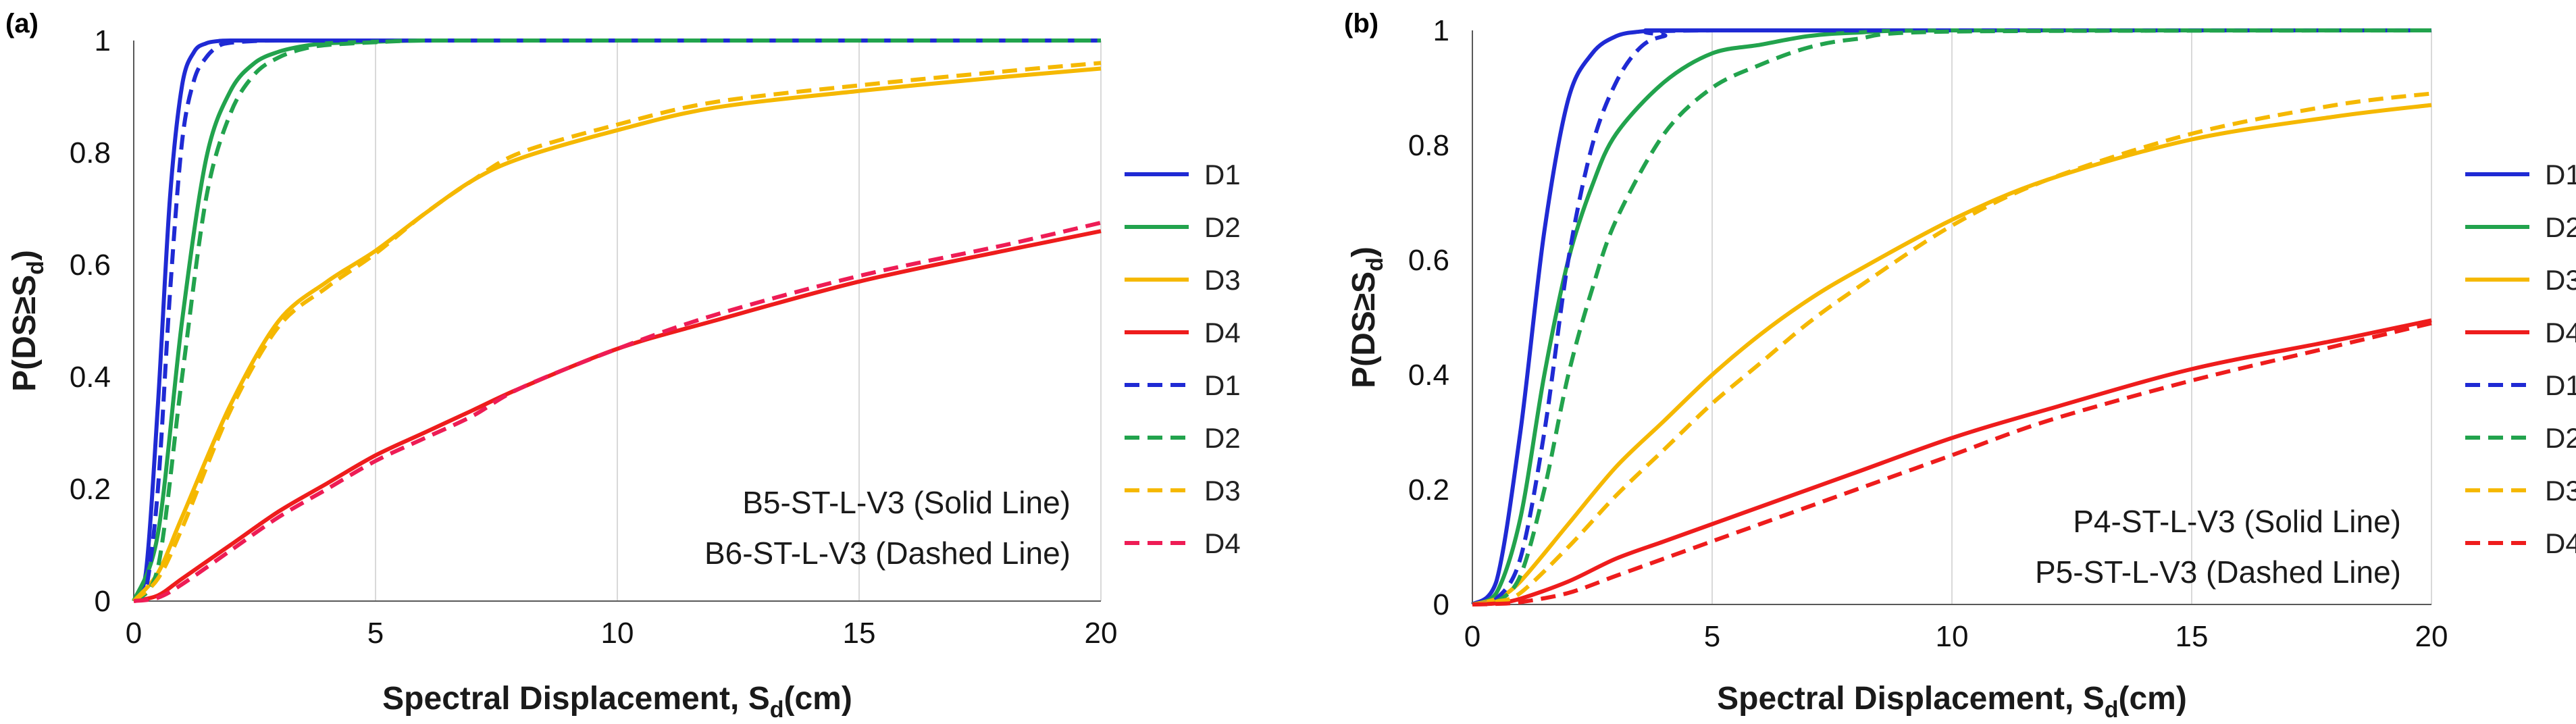 The image size is (2576, 724). Describe the element at coordinates (1361, 24) in the screenshot. I see `panel-label: (b)` at that location.